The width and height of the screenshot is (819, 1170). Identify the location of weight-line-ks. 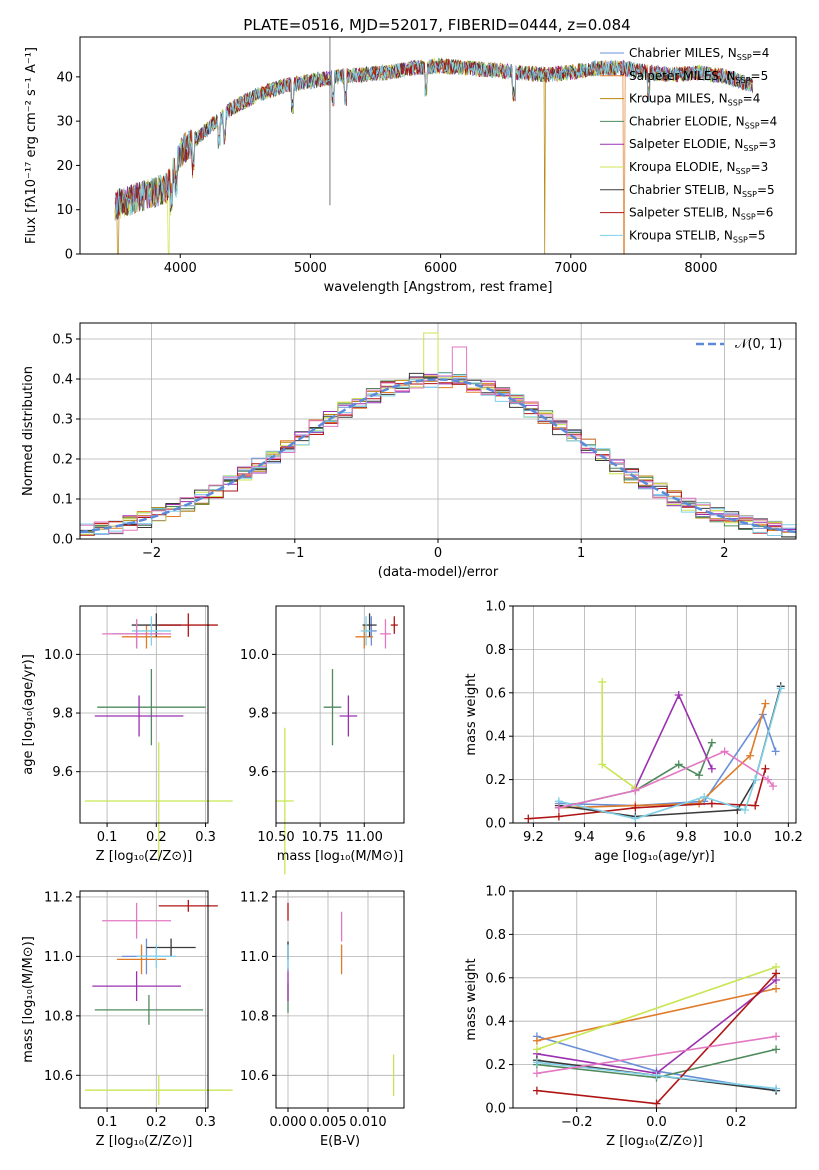
(670, 754).